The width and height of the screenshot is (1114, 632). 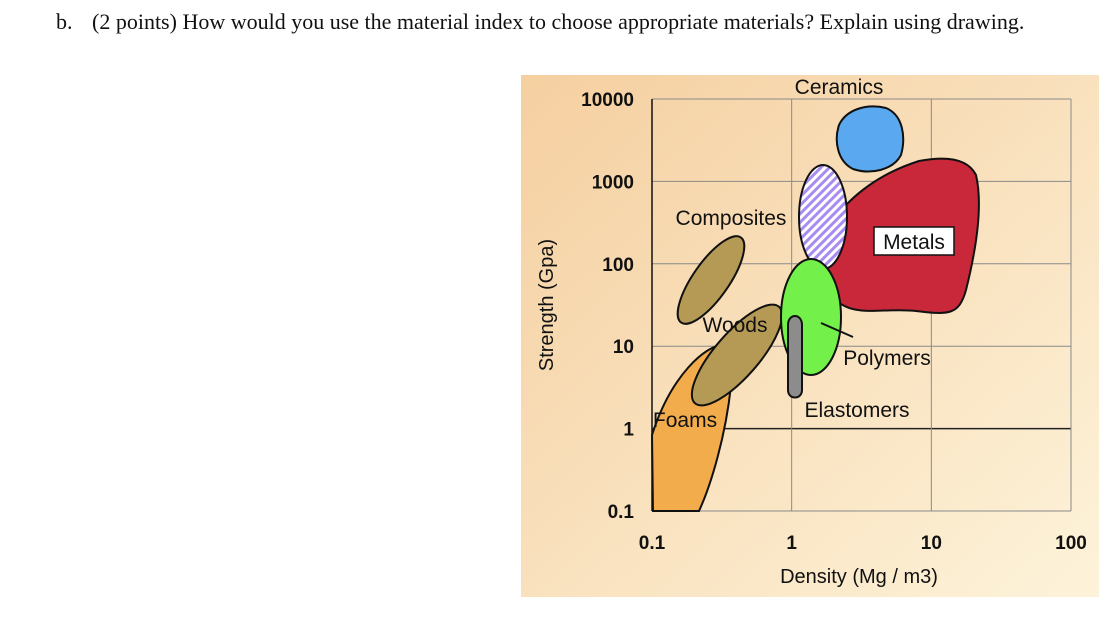 I want to click on label-metals: Metals, so click(x=914, y=242).